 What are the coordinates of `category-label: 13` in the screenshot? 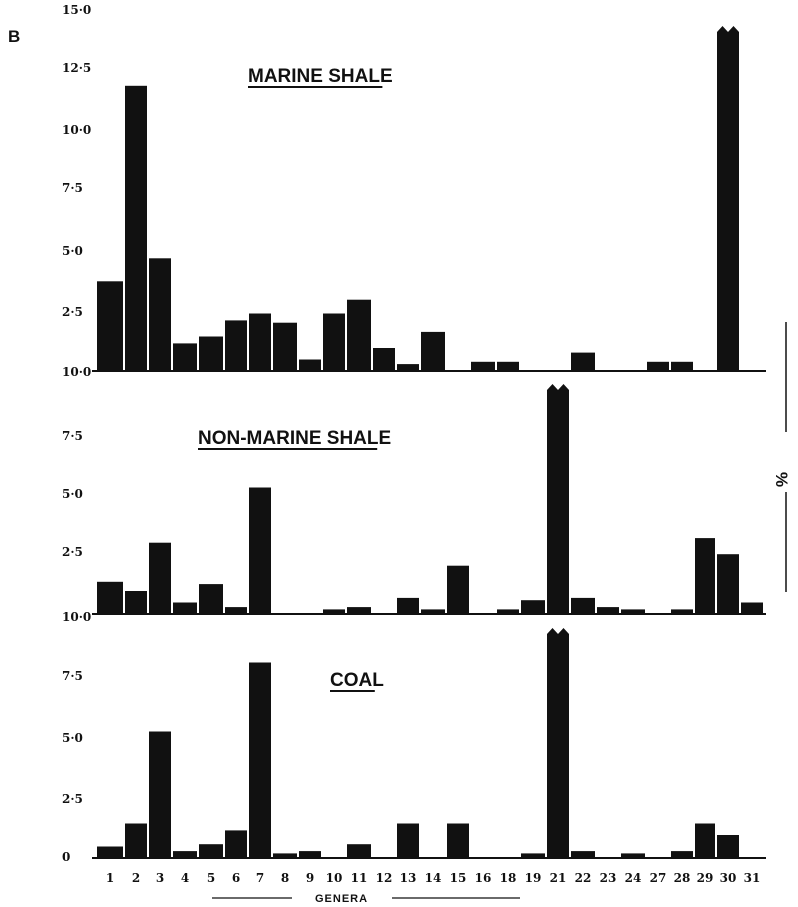 It's located at (408, 878).